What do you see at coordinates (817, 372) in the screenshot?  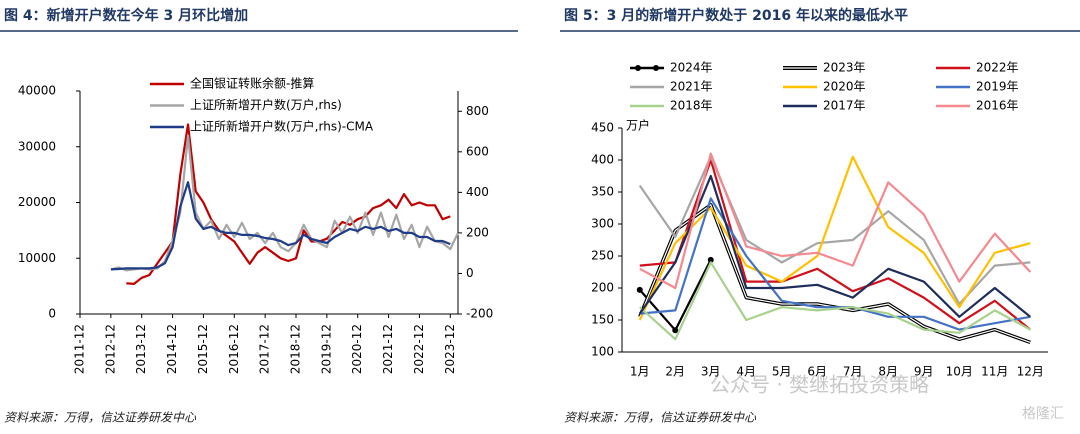 I see `x-tick-label: 6月` at bounding box center [817, 372].